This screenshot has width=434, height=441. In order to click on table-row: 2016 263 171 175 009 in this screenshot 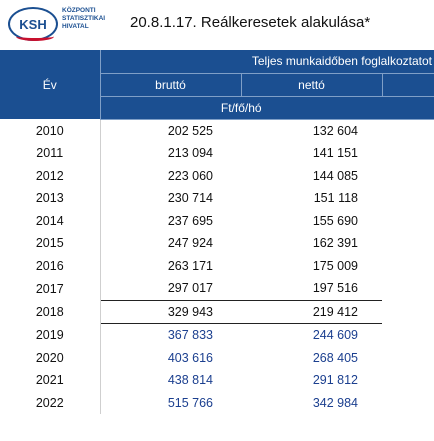, I will do `click(217, 266)`.